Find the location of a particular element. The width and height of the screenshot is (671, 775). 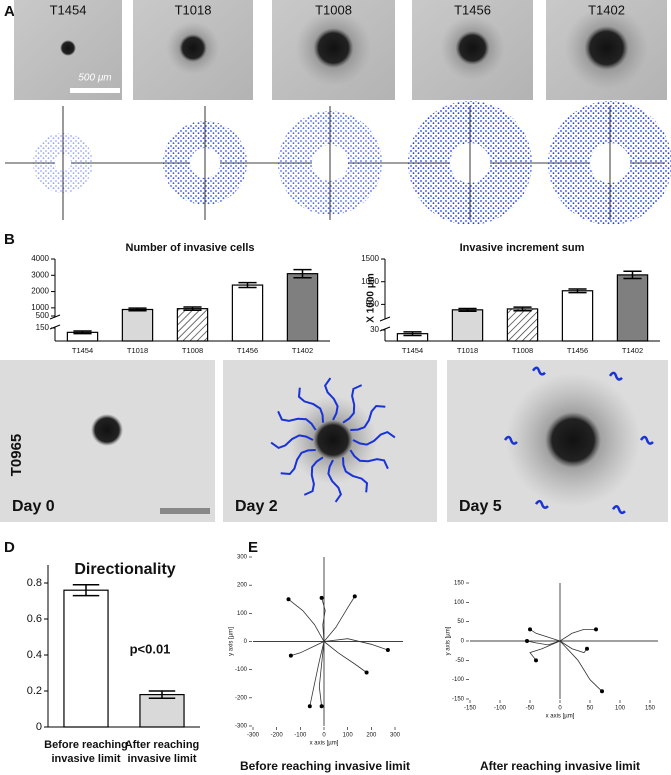

sample-label: T1018 is located at coordinates (193, 9).